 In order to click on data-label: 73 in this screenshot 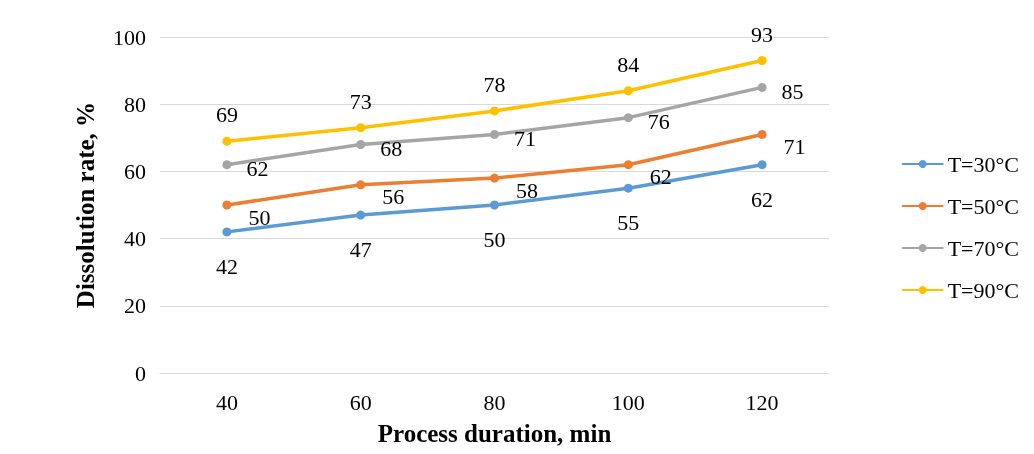, I will do `click(360, 101)`.